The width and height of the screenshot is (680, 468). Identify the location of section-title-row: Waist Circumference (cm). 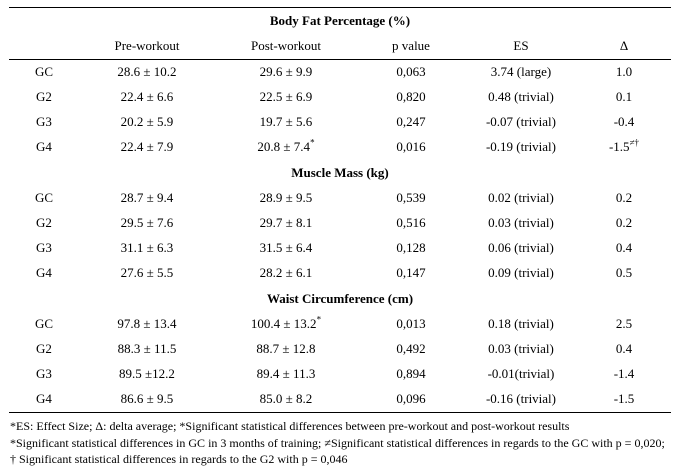
(340, 299).